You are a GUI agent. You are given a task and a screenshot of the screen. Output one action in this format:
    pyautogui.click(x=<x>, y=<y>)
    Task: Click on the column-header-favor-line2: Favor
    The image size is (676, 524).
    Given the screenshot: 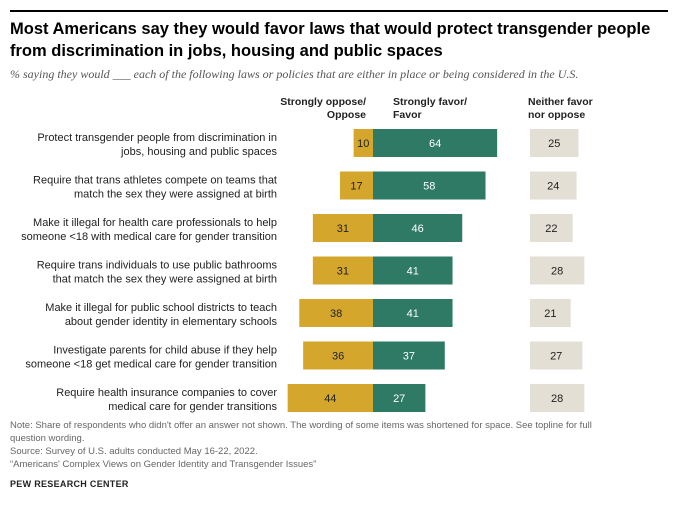 What is the action you would take?
    pyautogui.click(x=407, y=115)
    